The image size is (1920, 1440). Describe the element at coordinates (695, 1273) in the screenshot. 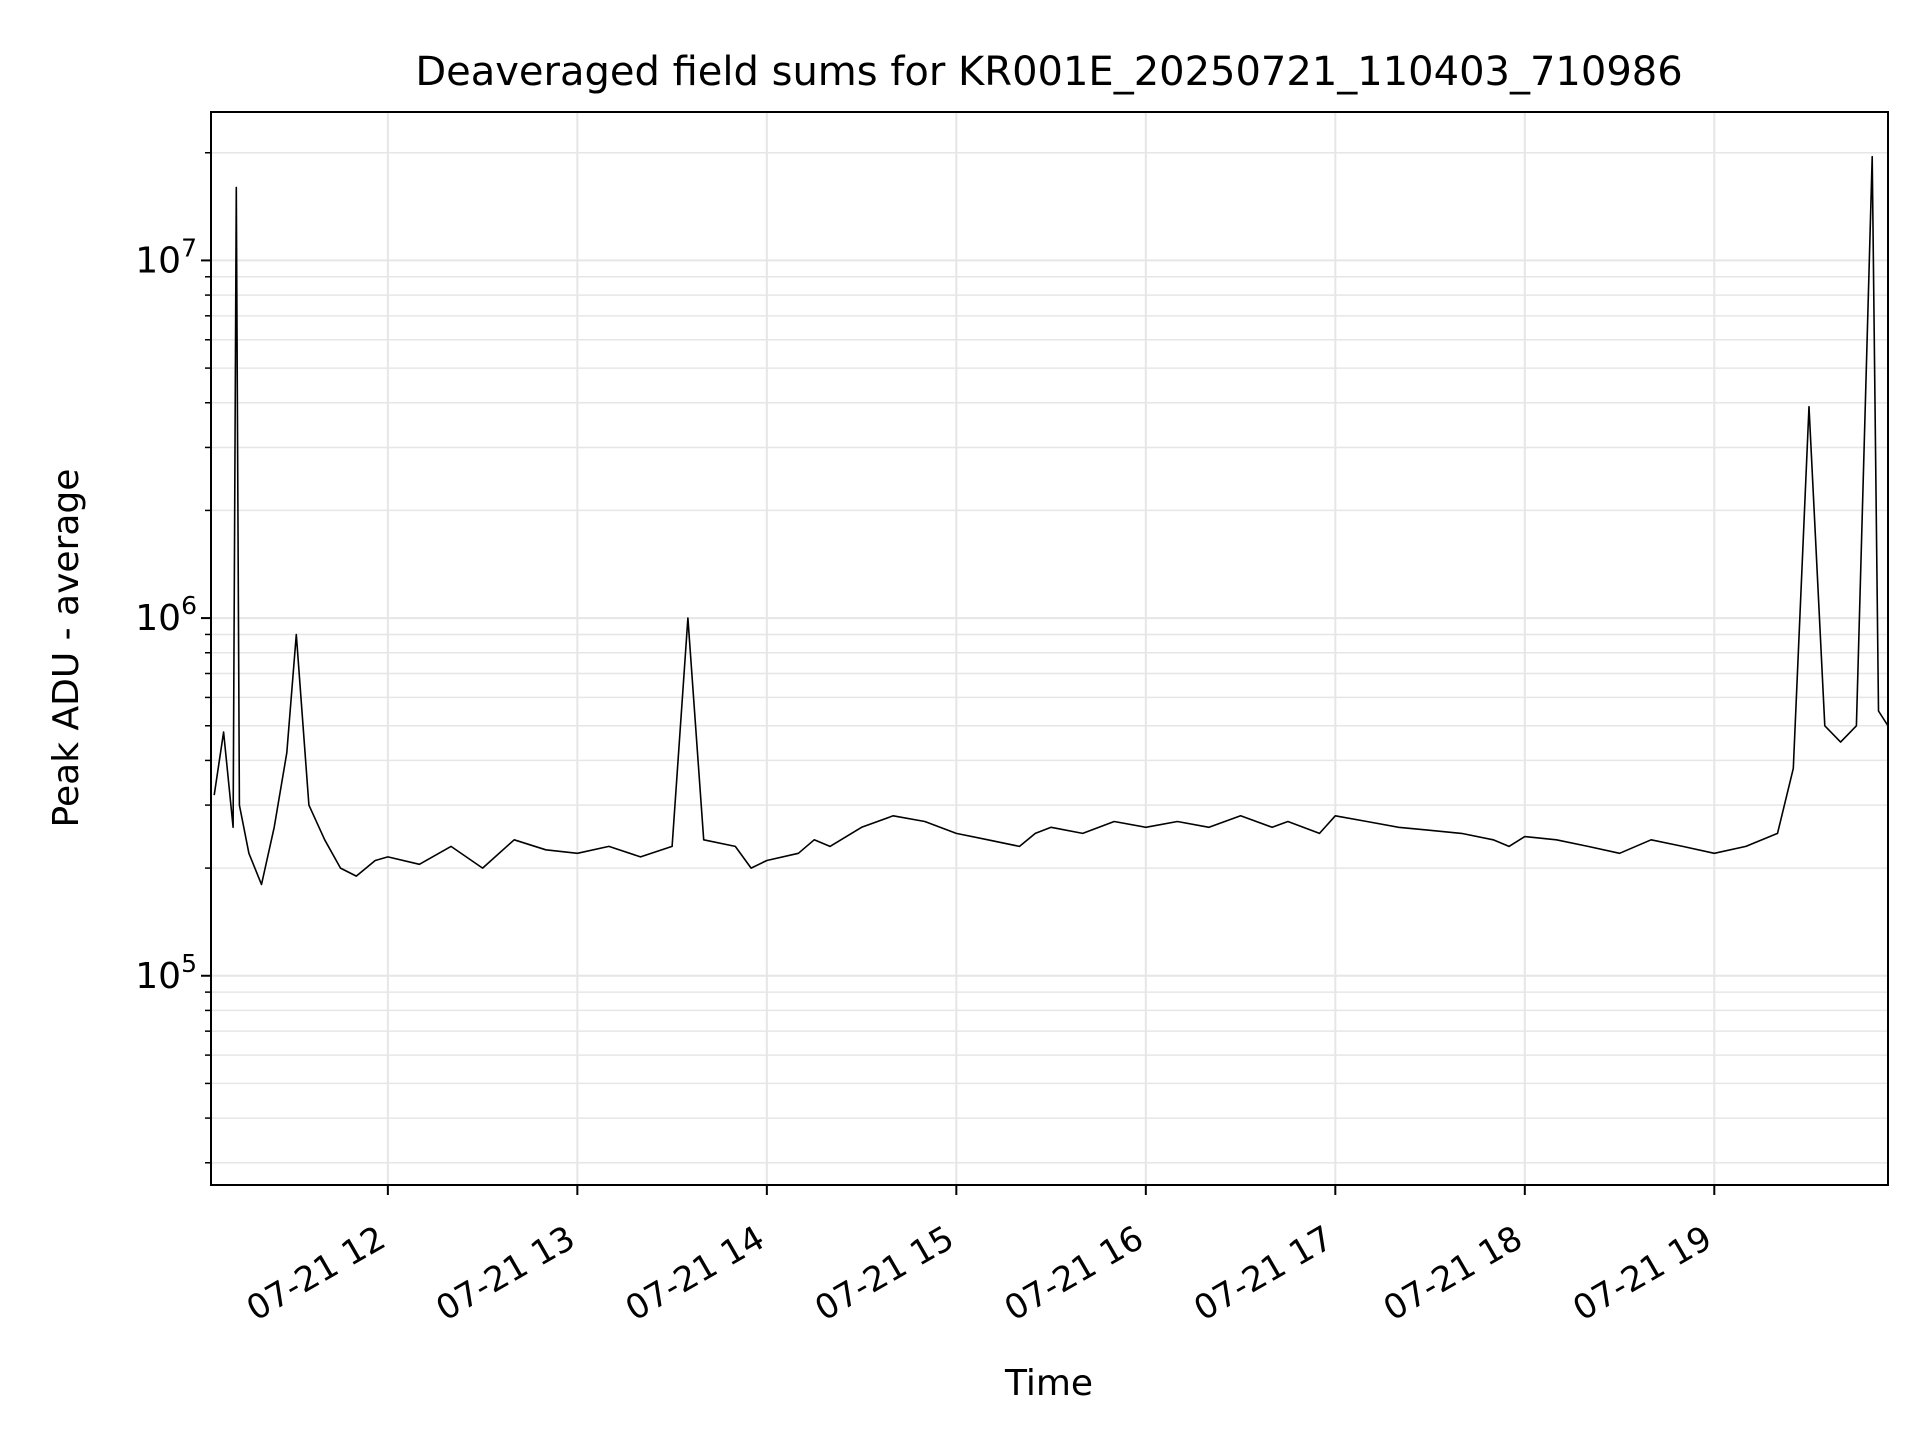

I see `x-tick-label: 07-21 14` at that location.